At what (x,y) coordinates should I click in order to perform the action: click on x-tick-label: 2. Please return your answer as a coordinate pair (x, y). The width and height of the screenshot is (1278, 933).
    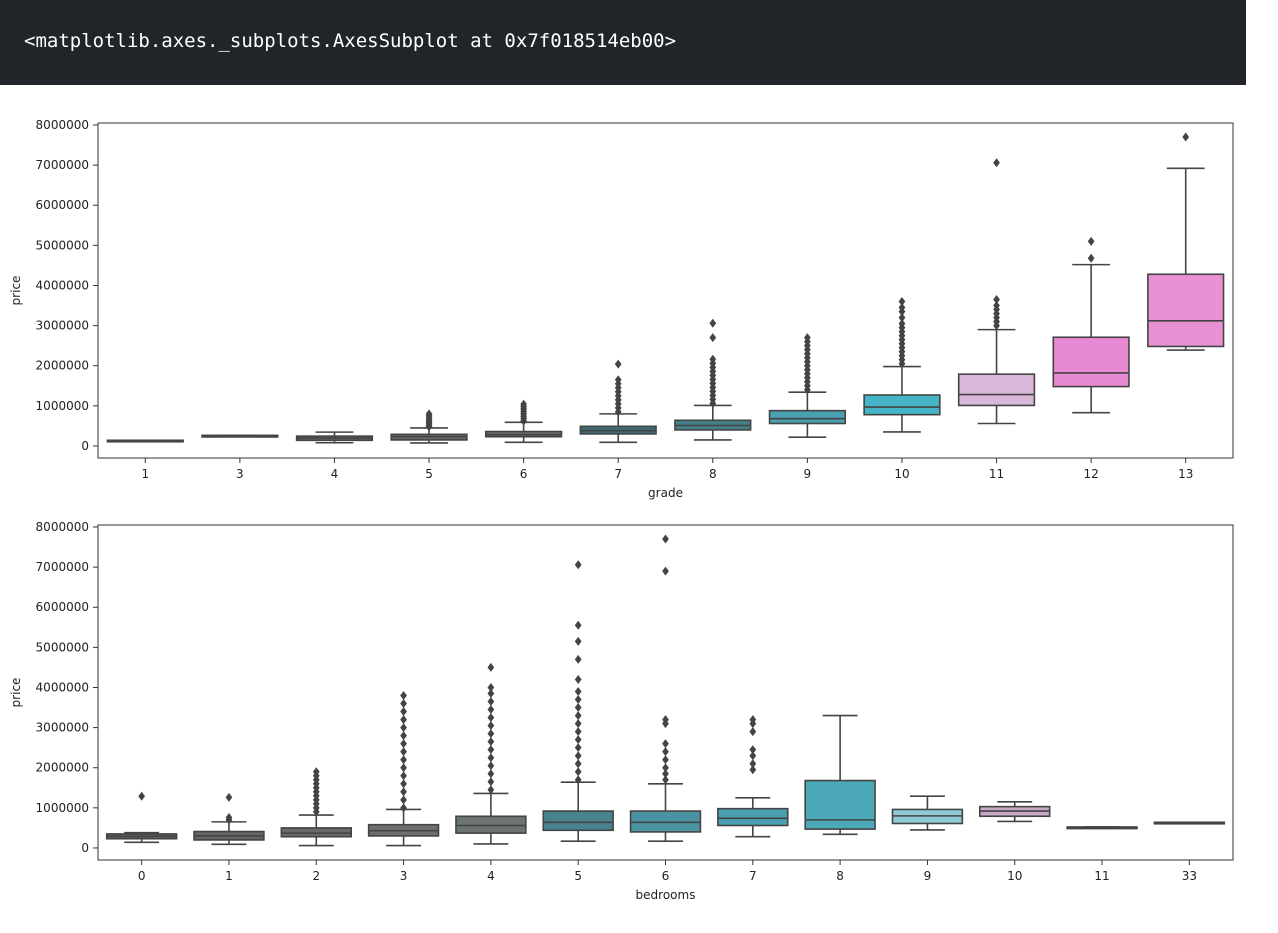
    Looking at the image, I should click on (316, 876).